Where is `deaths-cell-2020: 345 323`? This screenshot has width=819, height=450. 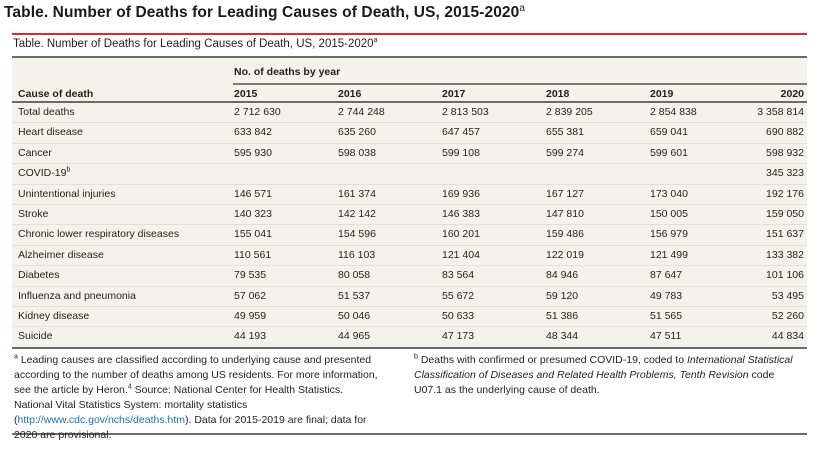 deaths-cell-2020: 345 323 is located at coordinates (785, 173).